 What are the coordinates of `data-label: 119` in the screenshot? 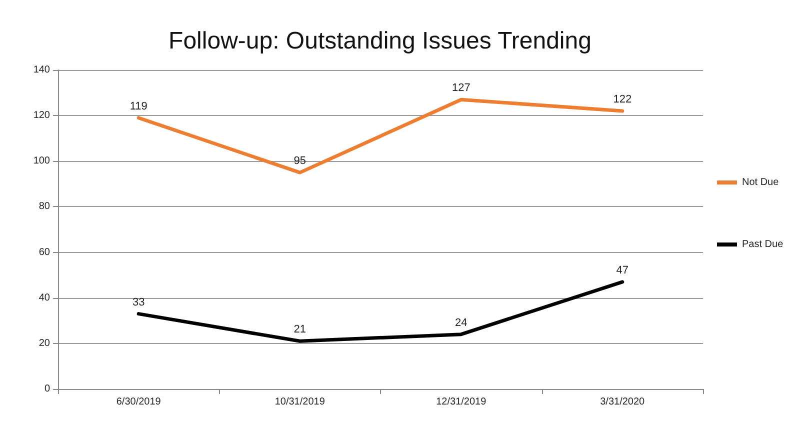 It's located at (139, 106).